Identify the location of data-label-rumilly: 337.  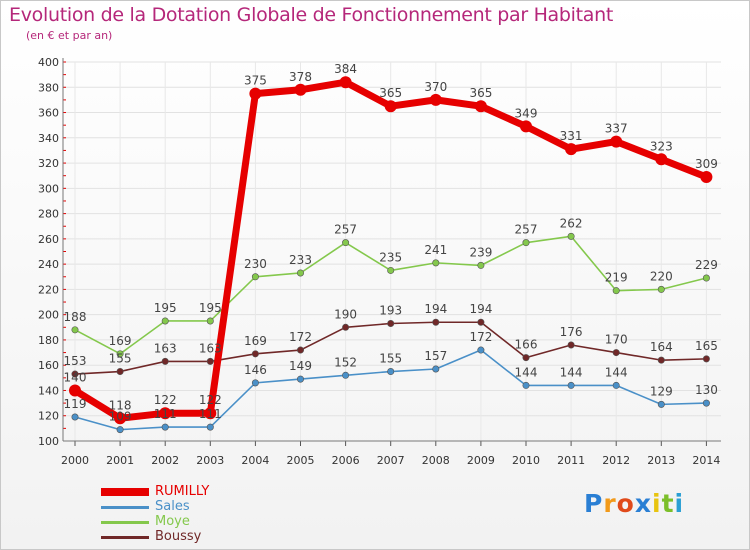
(616, 129).